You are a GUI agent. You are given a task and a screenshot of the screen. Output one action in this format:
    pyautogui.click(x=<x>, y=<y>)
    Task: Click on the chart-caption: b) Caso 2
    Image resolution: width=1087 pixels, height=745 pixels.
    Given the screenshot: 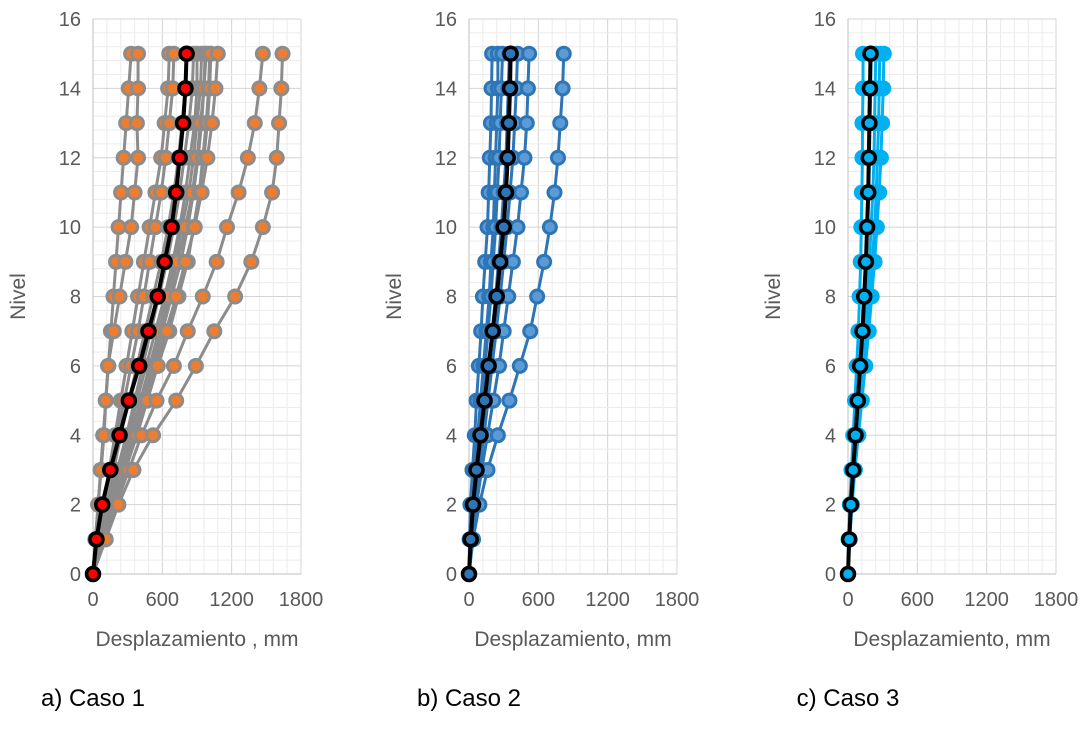 What is the action you would take?
    pyautogui.click(x=469, y=698)
    